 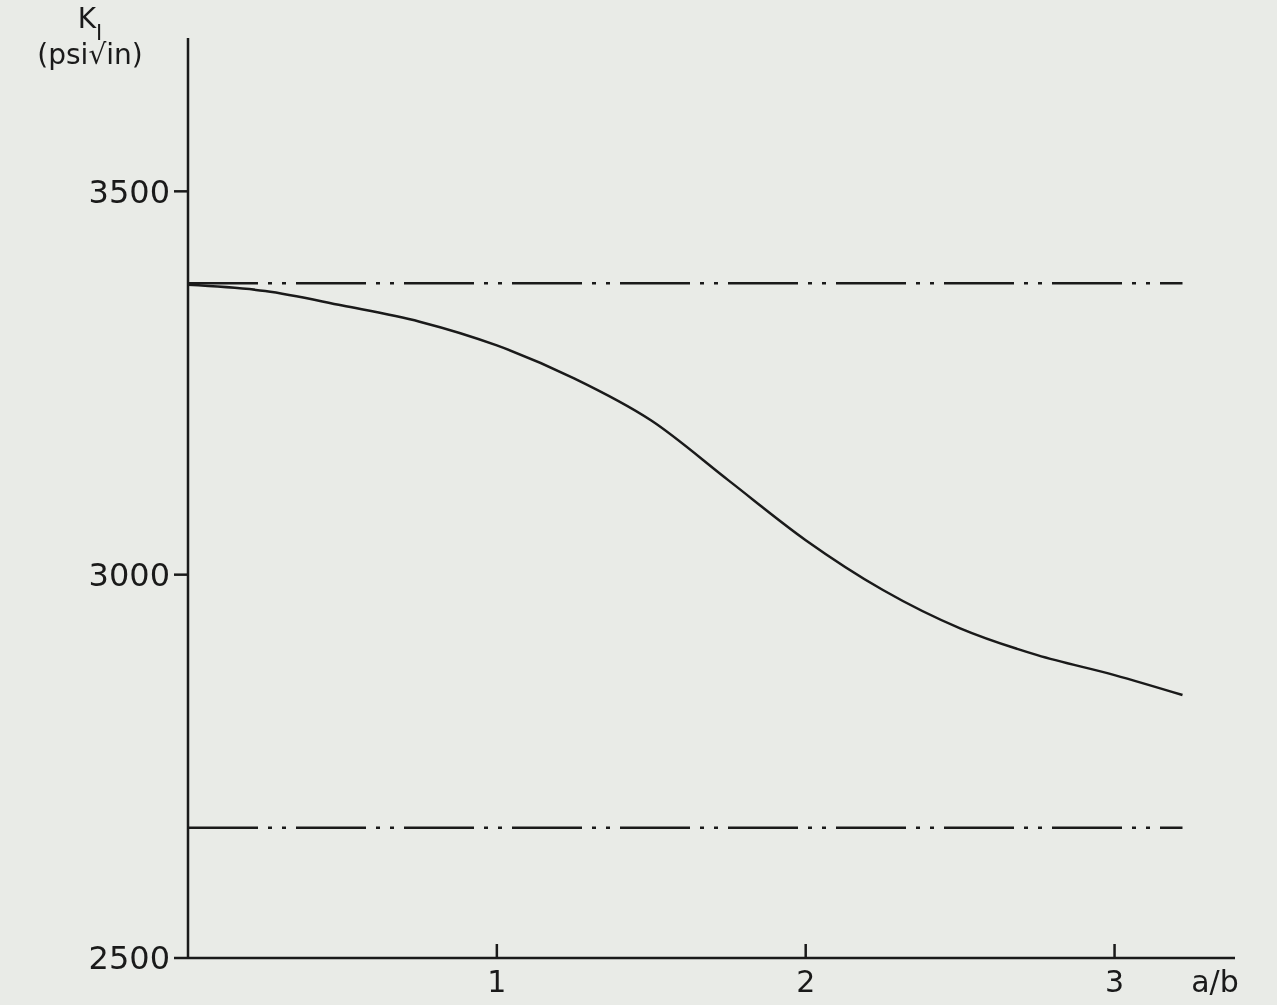 What do you see at coordinates (1215, 981) in the screenshot?
I see `x-axis-title: a/b` at bounding box center [1215, 981].